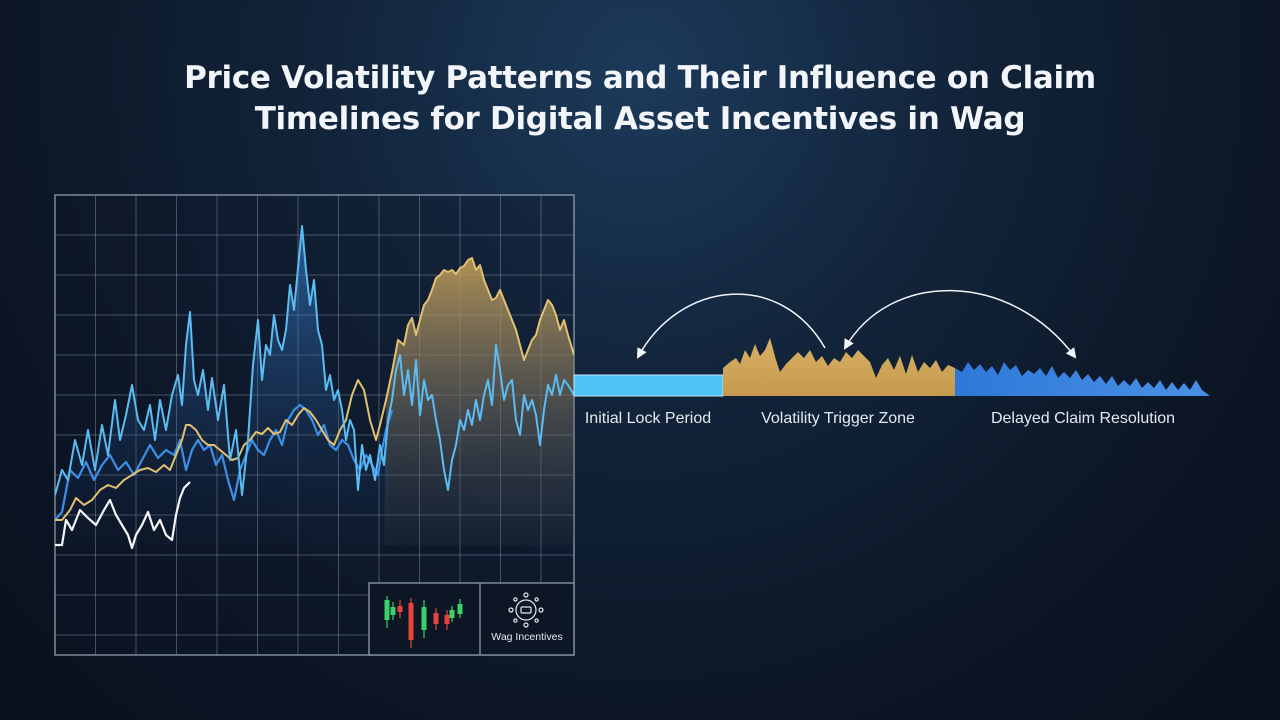 The image size is (1280, 720). I want to click on inset-frame, so click(471, 619).